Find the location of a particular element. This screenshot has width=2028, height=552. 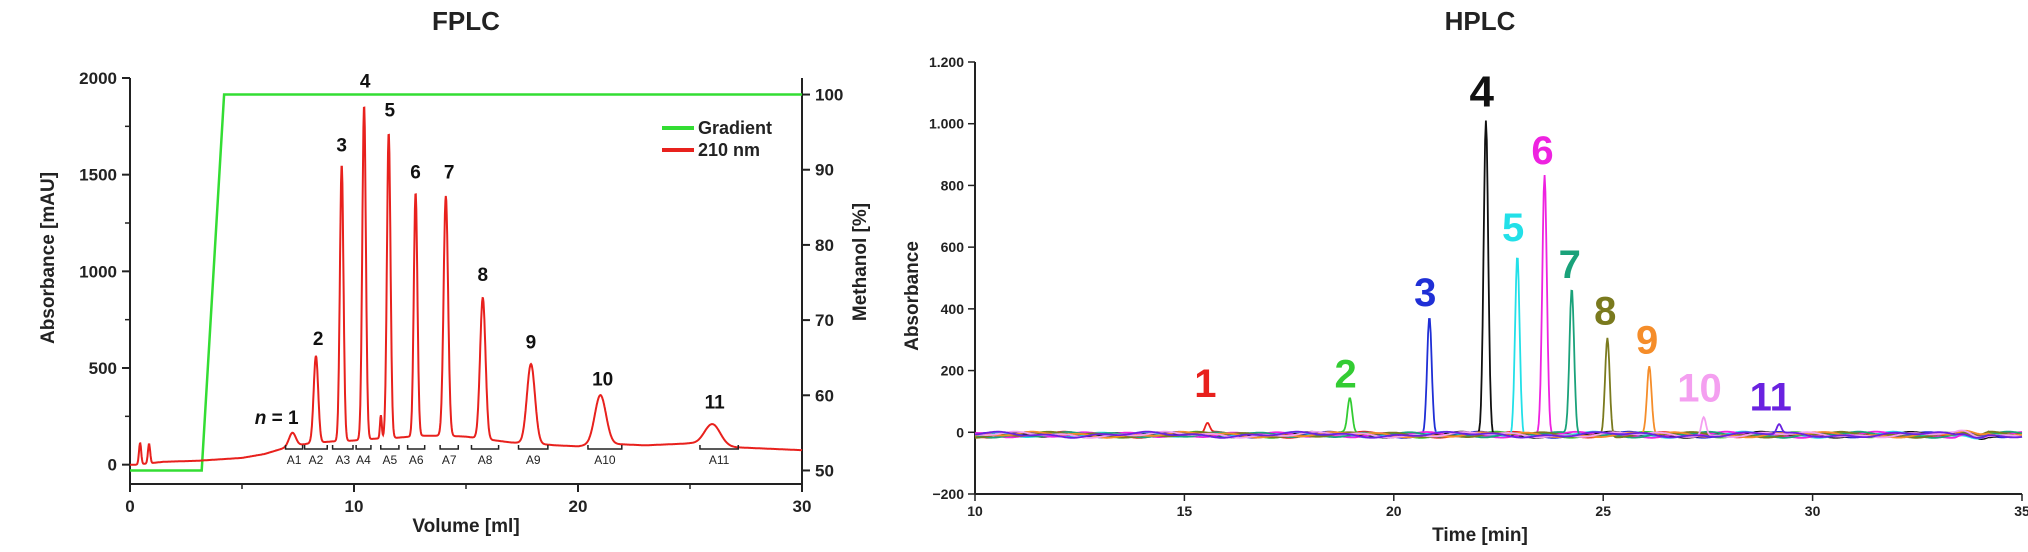

fplc-peak-label-text: 7 is located at coordinates (449, 173).